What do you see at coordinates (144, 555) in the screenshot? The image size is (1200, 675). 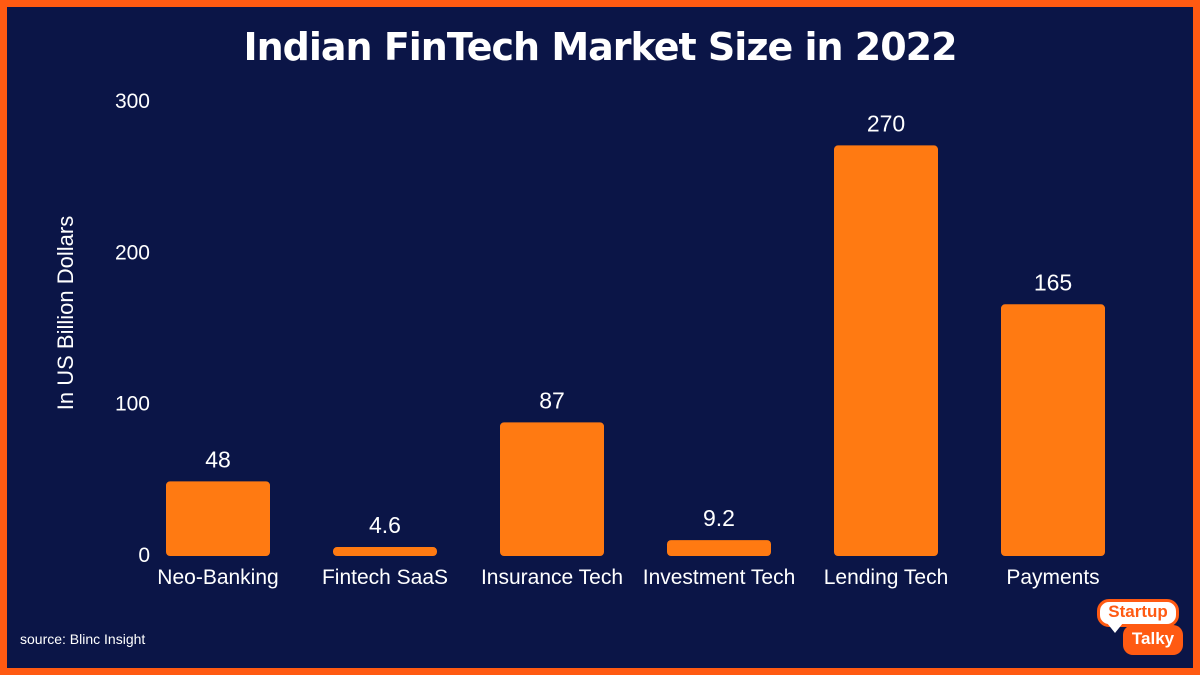 I see `y-tick-label: 0` at bounding box center [144, 555].